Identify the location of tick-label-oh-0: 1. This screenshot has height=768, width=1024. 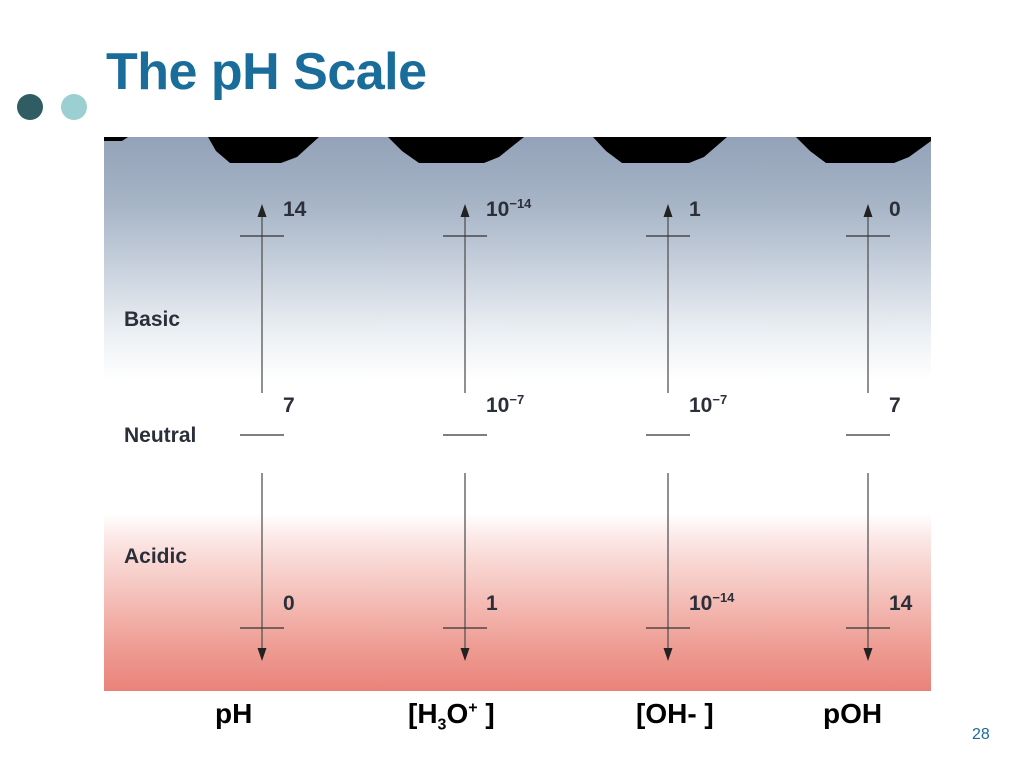
(695, 209).